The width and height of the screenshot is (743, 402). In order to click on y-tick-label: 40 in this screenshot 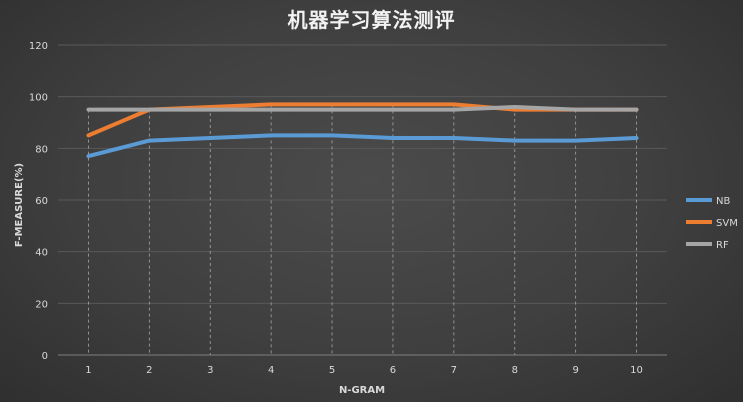, I will do `click(41, 253)`.